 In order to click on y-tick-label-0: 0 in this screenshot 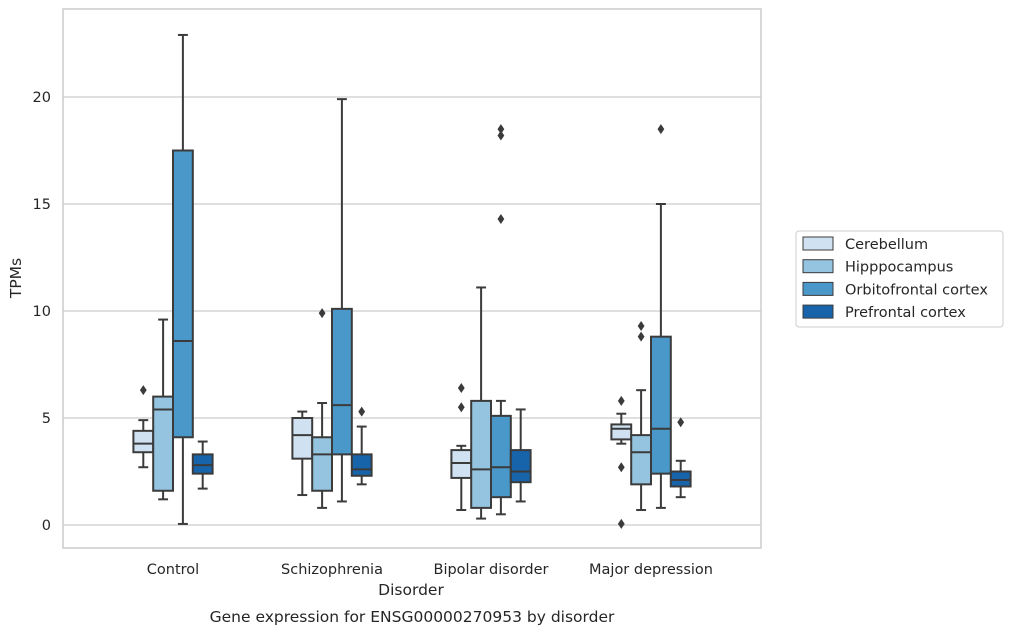, I will do `click(46, 526)`.